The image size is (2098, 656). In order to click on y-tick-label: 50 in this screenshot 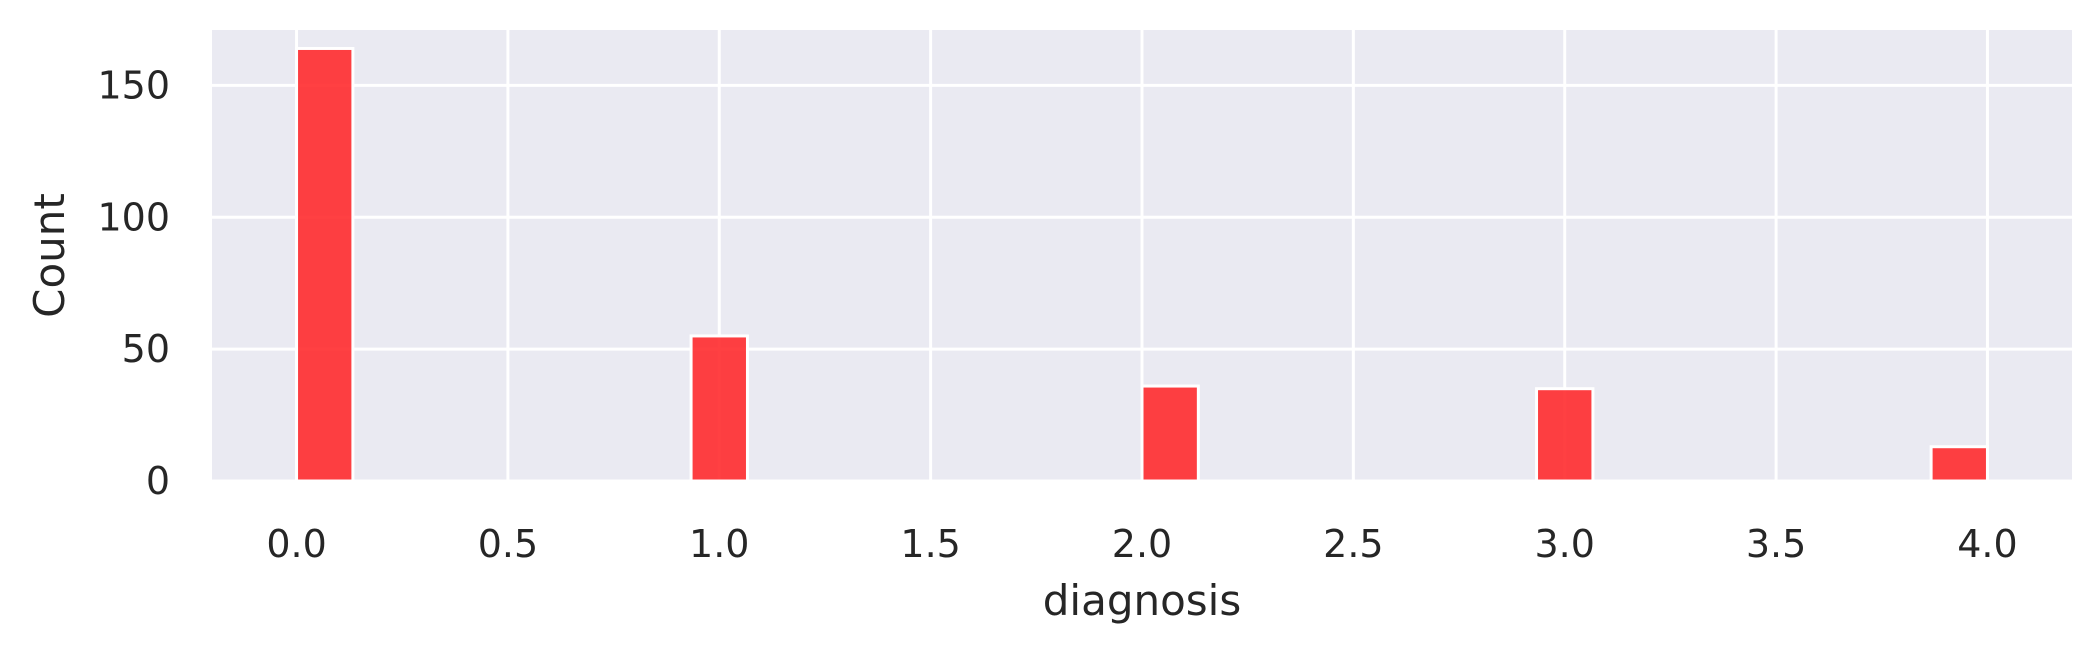, I will do `click(146, 349)`.